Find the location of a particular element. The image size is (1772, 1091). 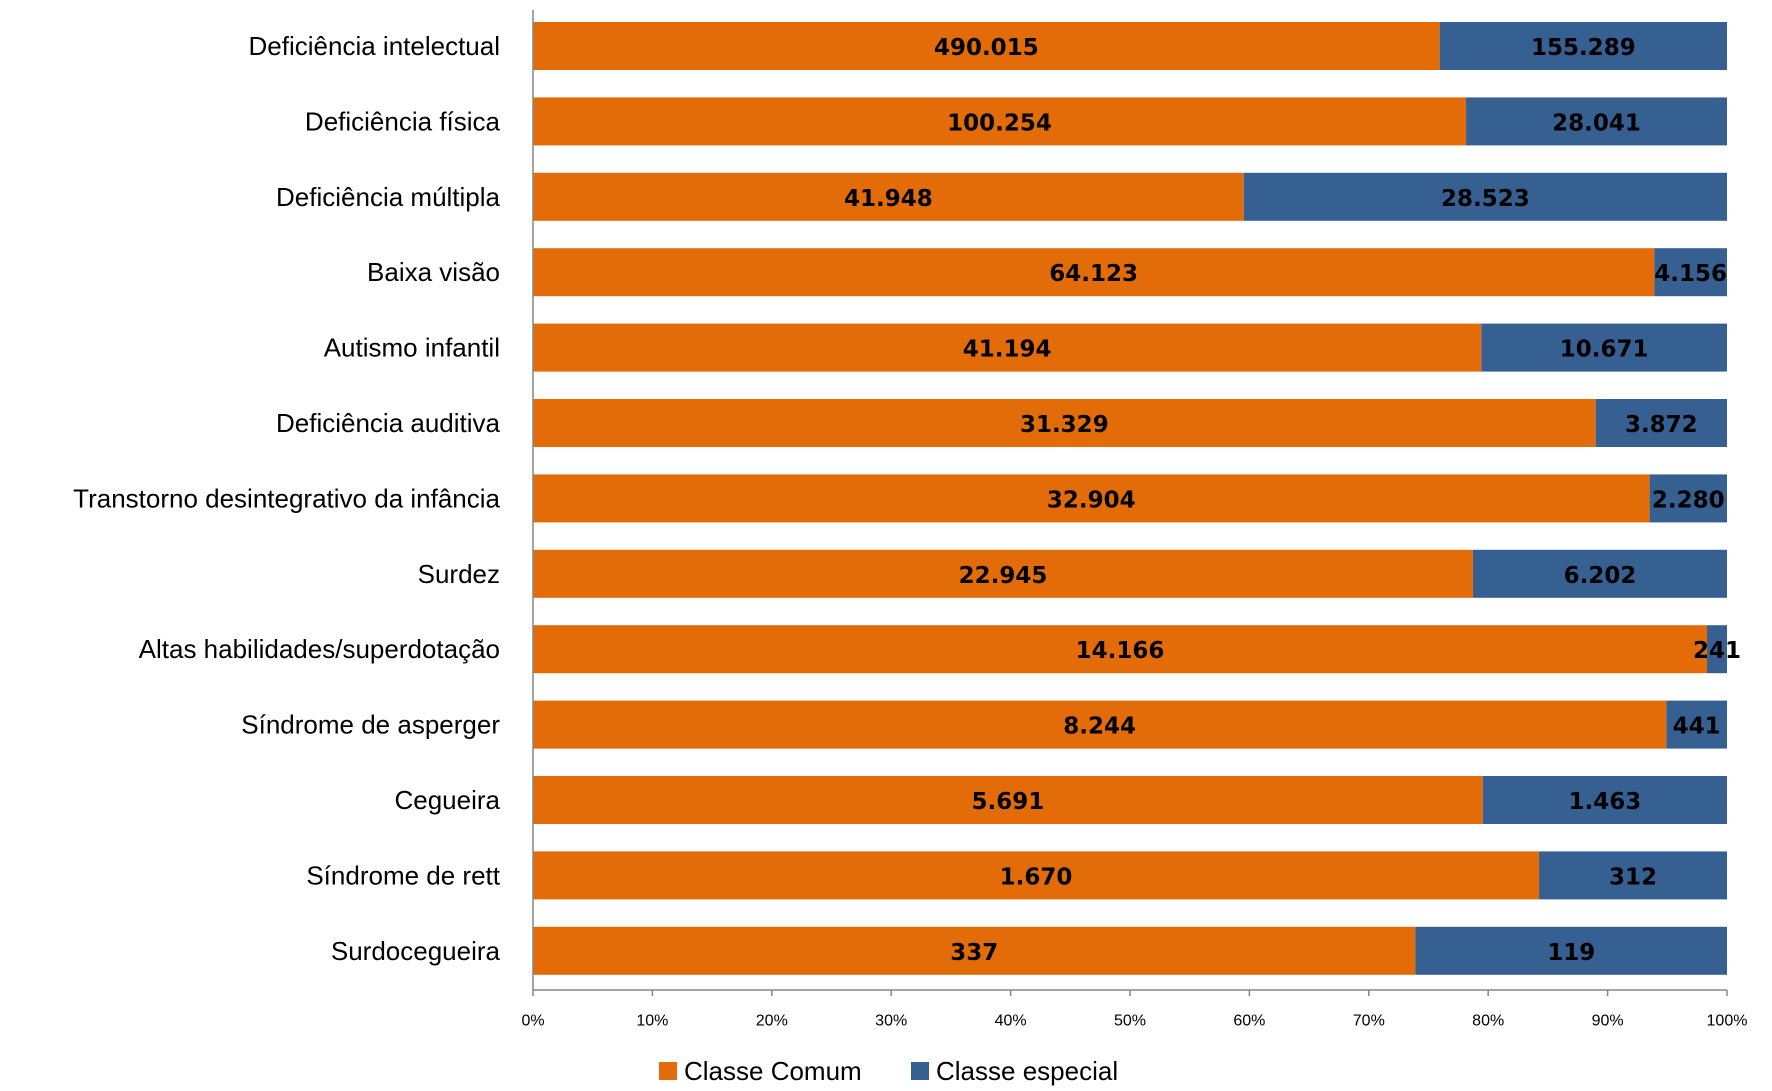

data-label-classe-comum-surdocegueira: 337 is located at coordinates (974, 953).